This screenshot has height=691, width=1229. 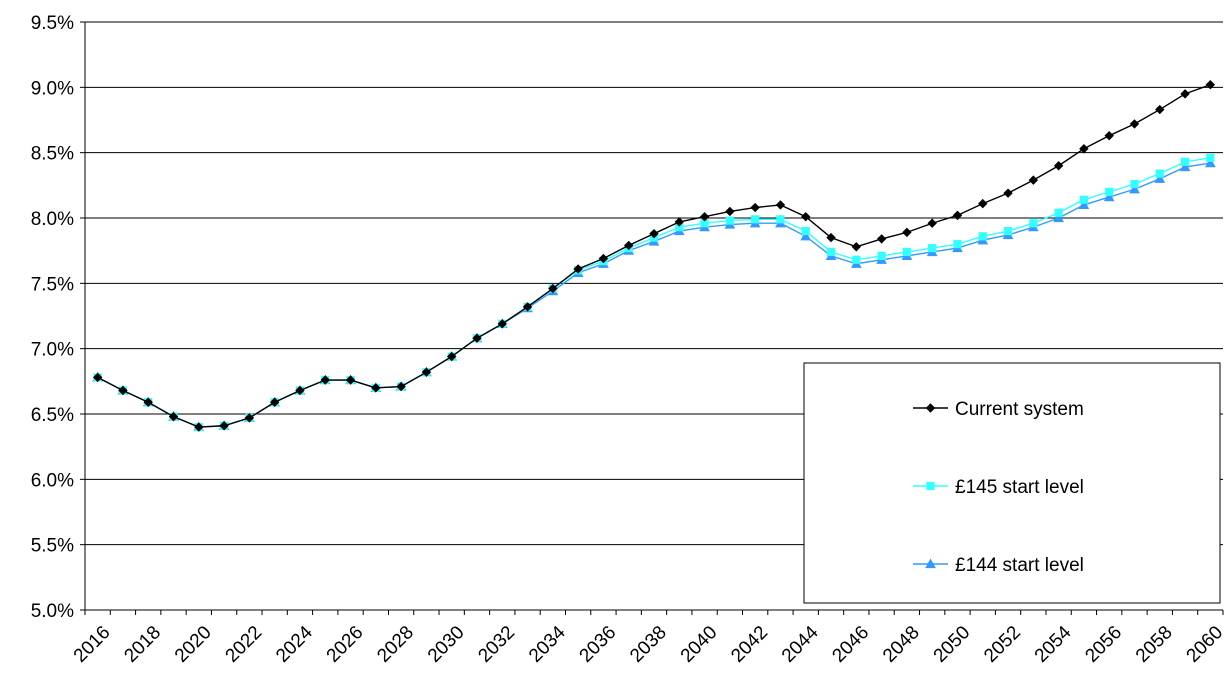 I want to click on y-tick-label: 7.5%, so click(x=52, y=284).